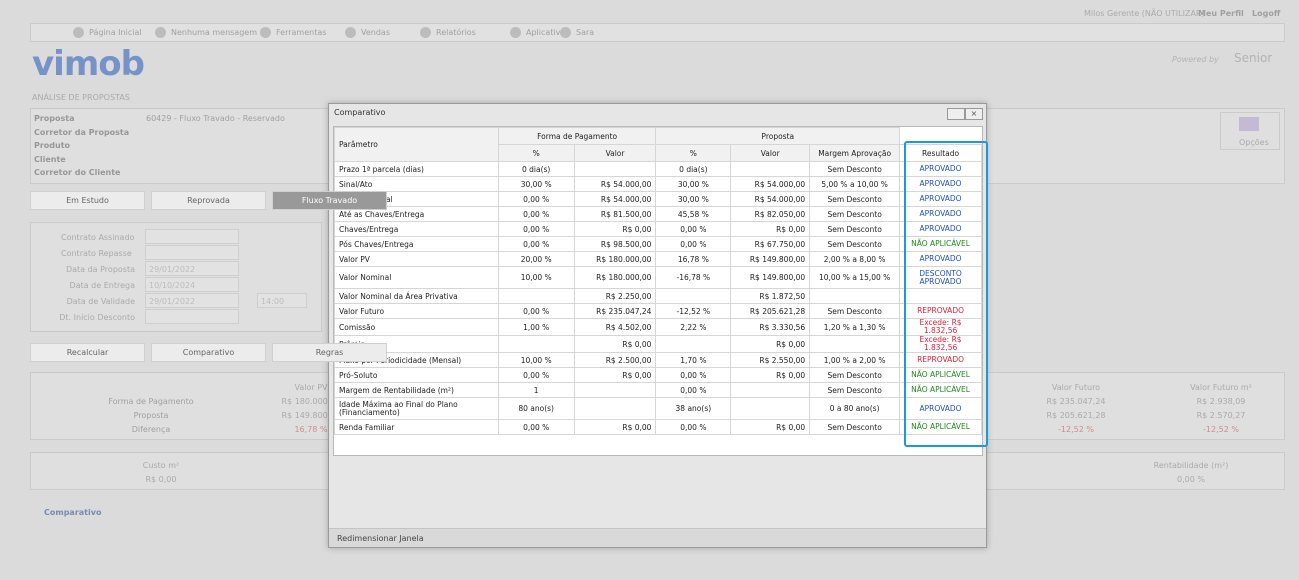  I want to click on maximize-button, so click(956, 114).